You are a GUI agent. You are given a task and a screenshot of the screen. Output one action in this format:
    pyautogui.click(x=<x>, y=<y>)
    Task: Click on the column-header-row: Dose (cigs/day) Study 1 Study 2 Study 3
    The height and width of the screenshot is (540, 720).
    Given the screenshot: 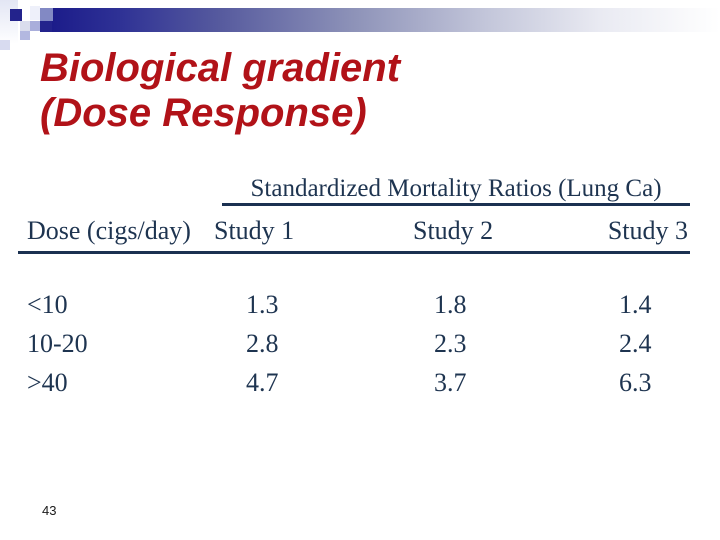 What is the action you would take?
    pyautogui.click(x=354, y=230)
    